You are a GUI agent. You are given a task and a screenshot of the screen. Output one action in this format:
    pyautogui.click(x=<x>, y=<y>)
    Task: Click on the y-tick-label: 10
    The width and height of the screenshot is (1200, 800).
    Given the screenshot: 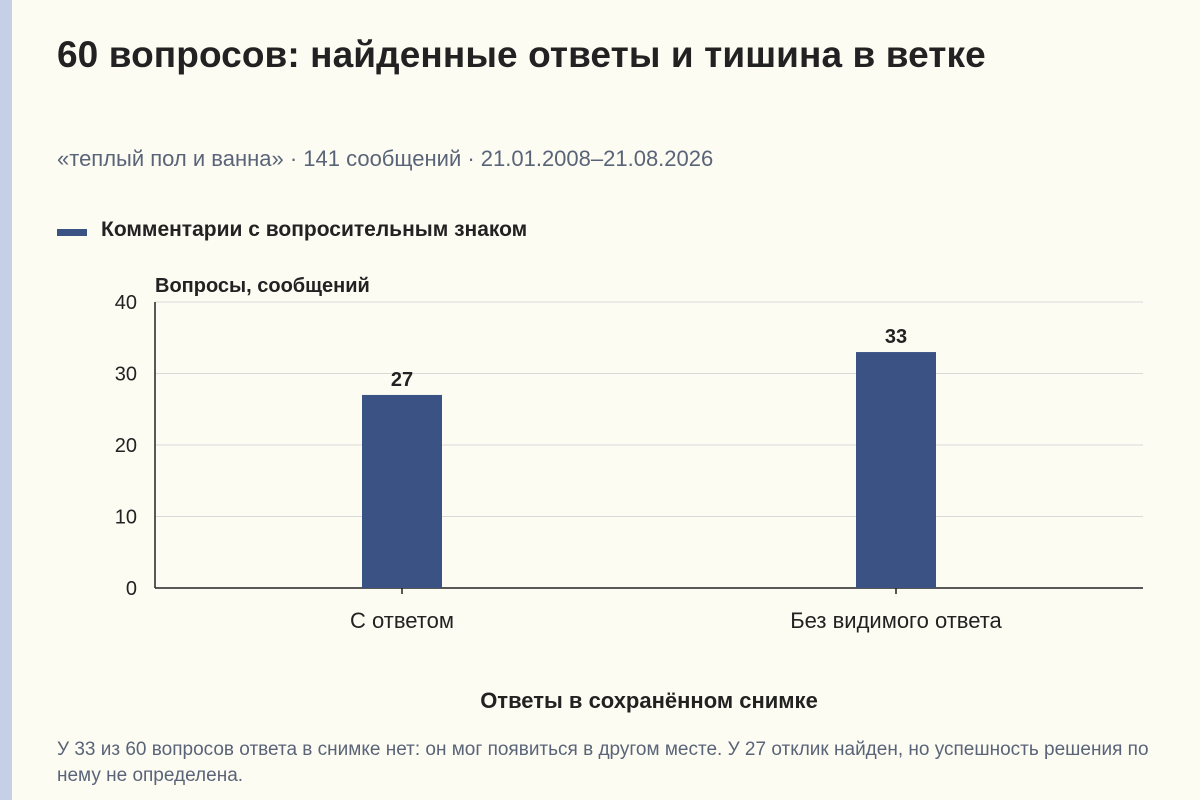 What is the action you would take?
    pyautogui.click(x=126, y=518)
    